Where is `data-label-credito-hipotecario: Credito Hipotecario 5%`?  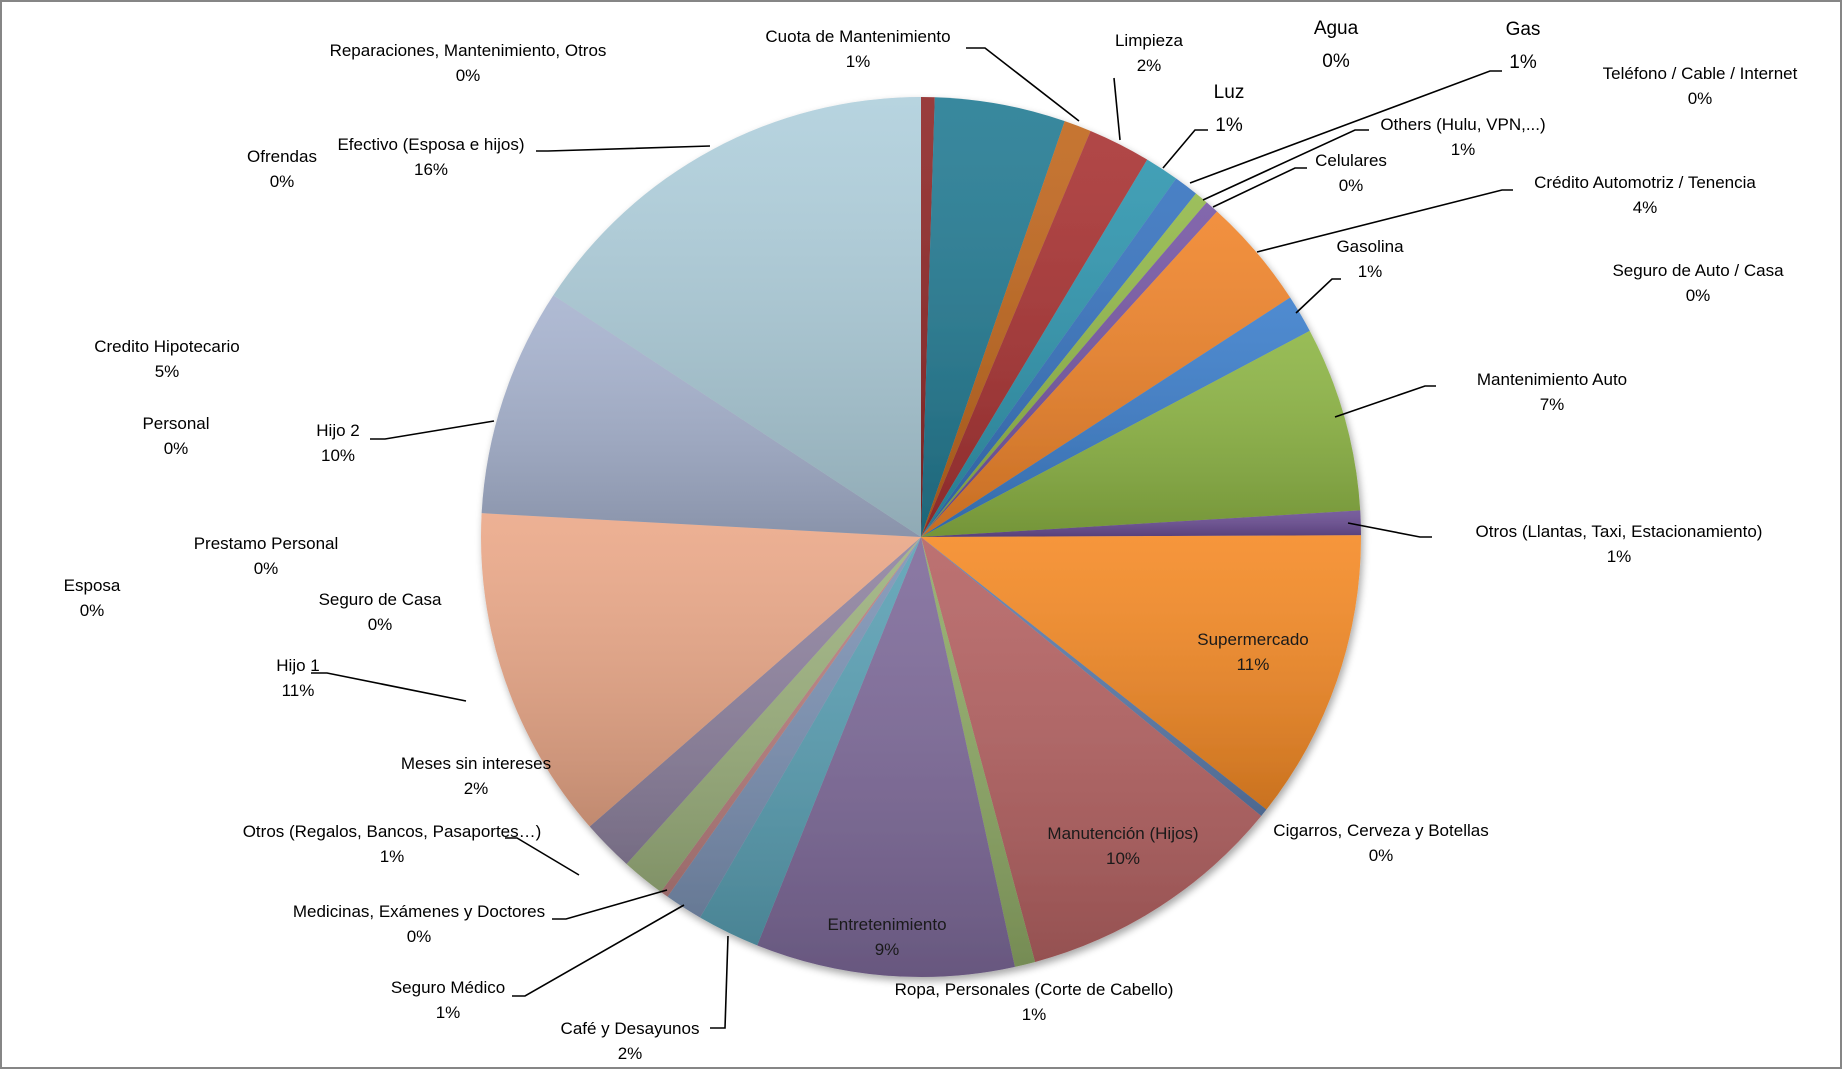 data-label-credito-hipotecario: Credito Hipotecario 5% is located at coordinates (167, 359).